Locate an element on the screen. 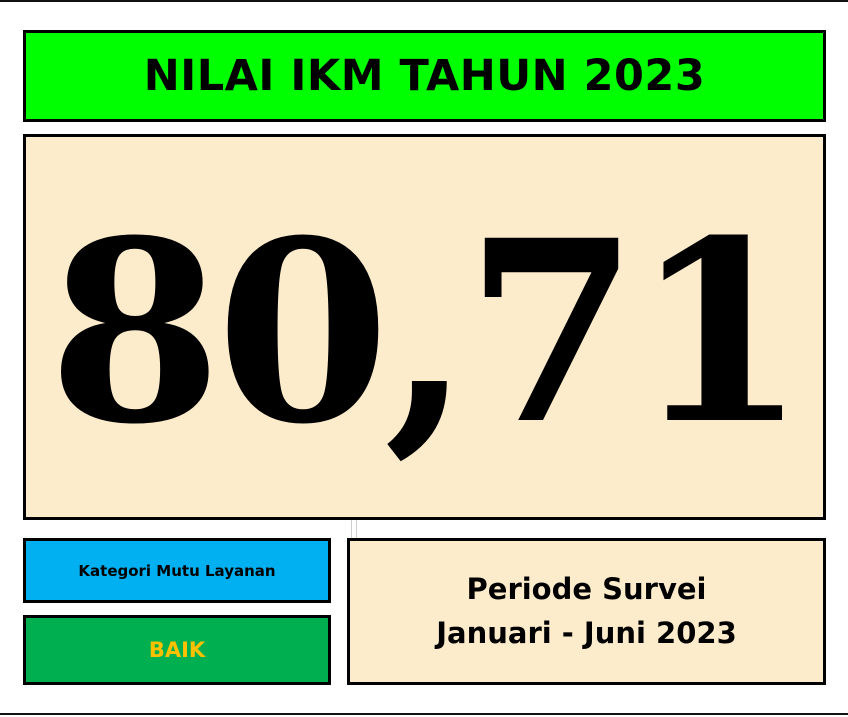  periode-label: Periode Survei is located at coordinates (586, 589).